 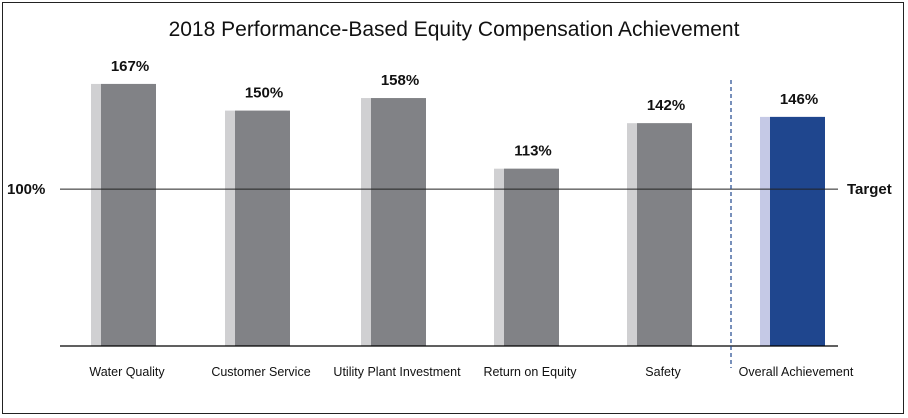 What do you see at coordinates (262, 228) in the screenshot?
I see `bar-customer-service` at bounding box center [262, 228].